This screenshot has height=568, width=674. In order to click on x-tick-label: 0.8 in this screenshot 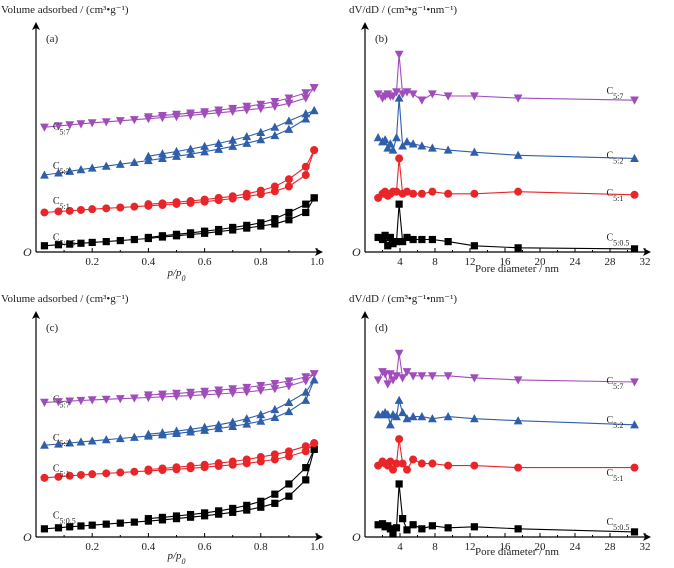, I will do `click(261, 547)`.